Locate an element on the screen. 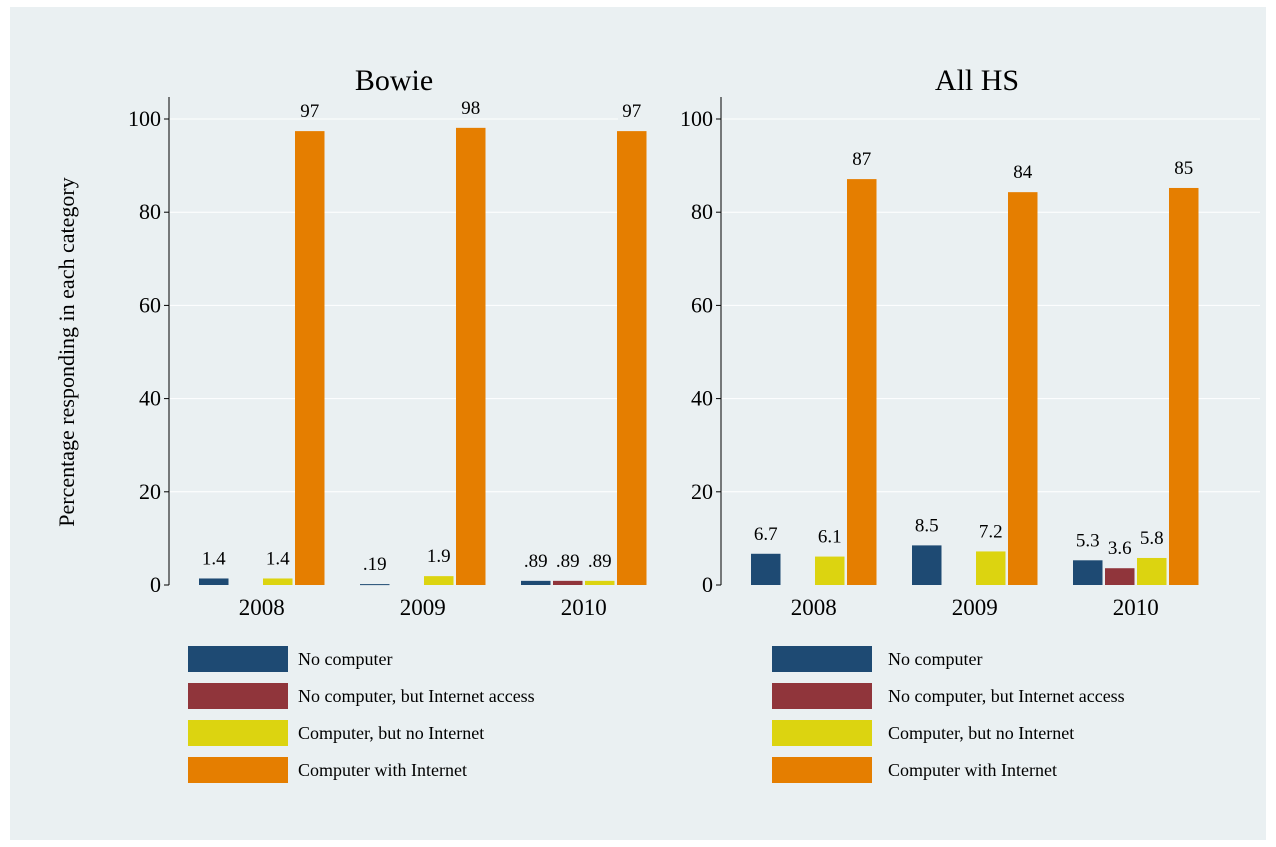 This screenshot has height=847, width=1276. bar-data-label: 3.6 is located at coordinates (1120, 548).